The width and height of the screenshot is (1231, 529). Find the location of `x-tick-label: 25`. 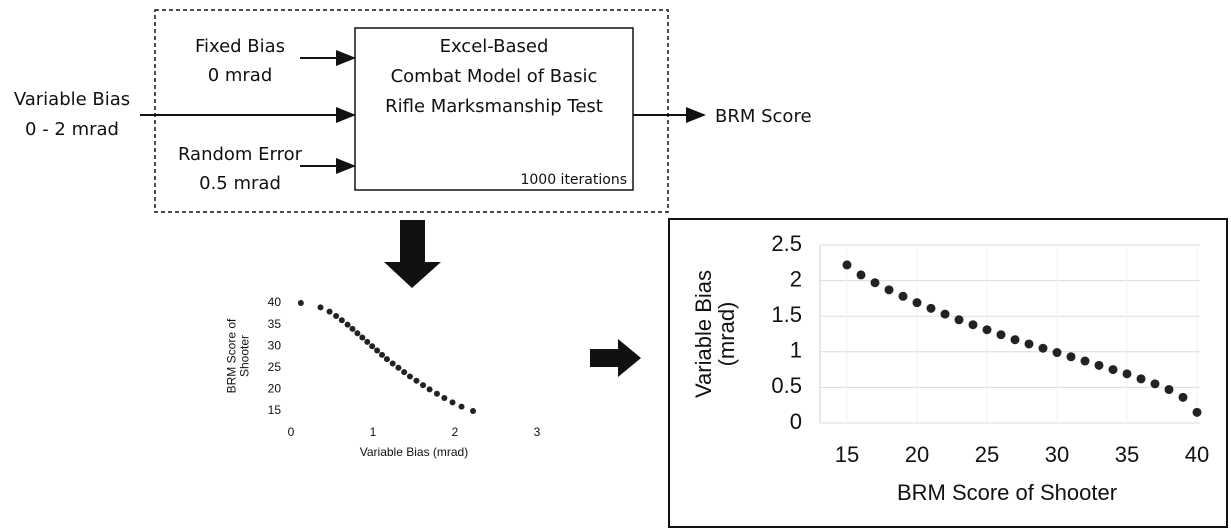

x-tick-label: 25 is located at coordinates (987, 454).